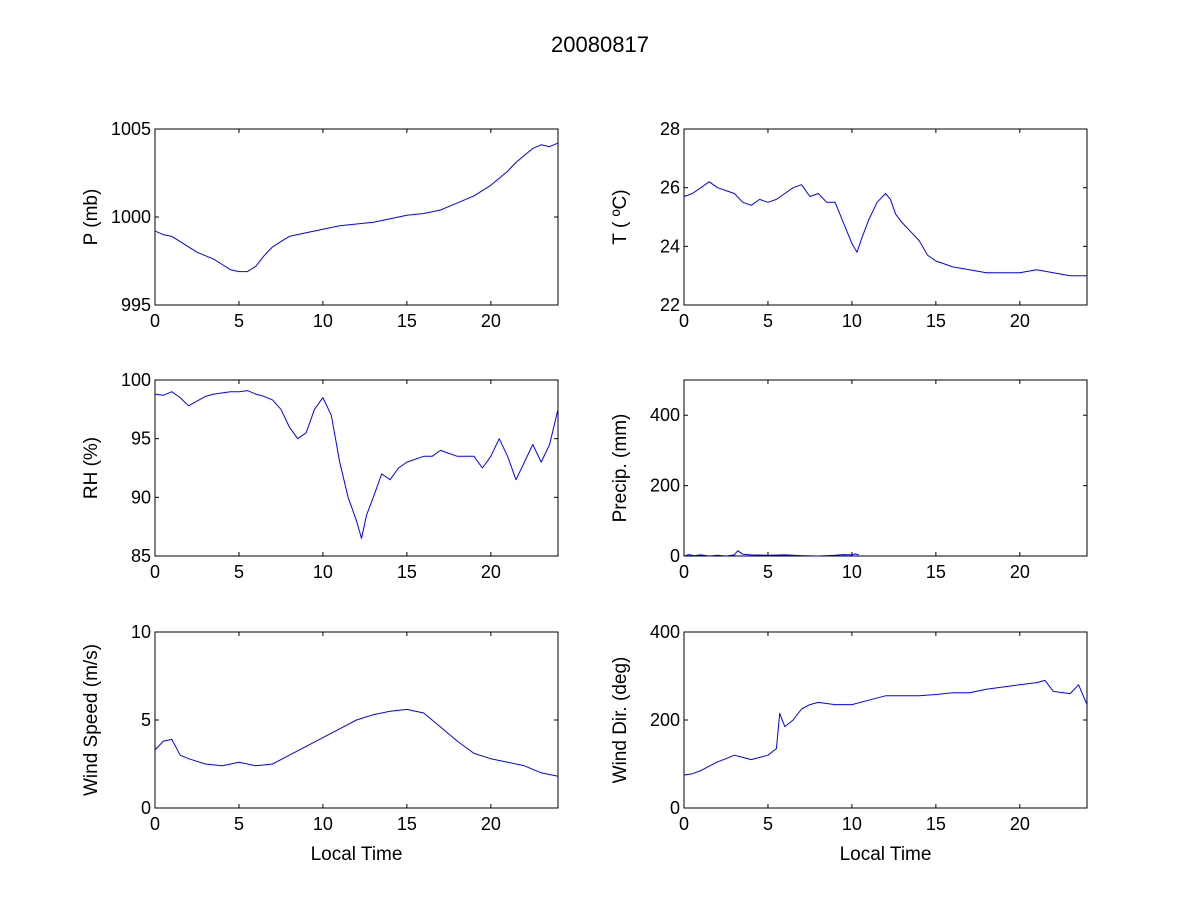 This screenshot has height=905, width=1200. Describe the element at coordinates (665, 415) in the screenshot. I see `precip-y-tick-label: 400` at that location.